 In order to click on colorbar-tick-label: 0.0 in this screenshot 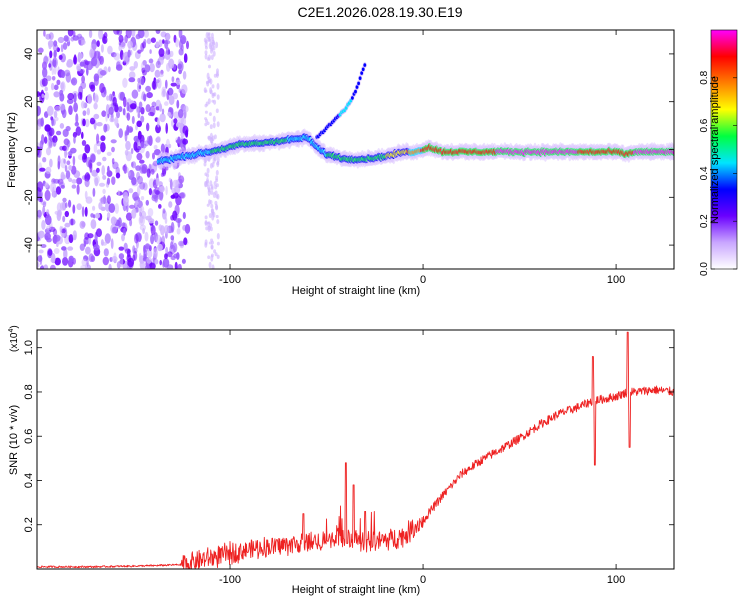, I will do `click(704, 269)`.